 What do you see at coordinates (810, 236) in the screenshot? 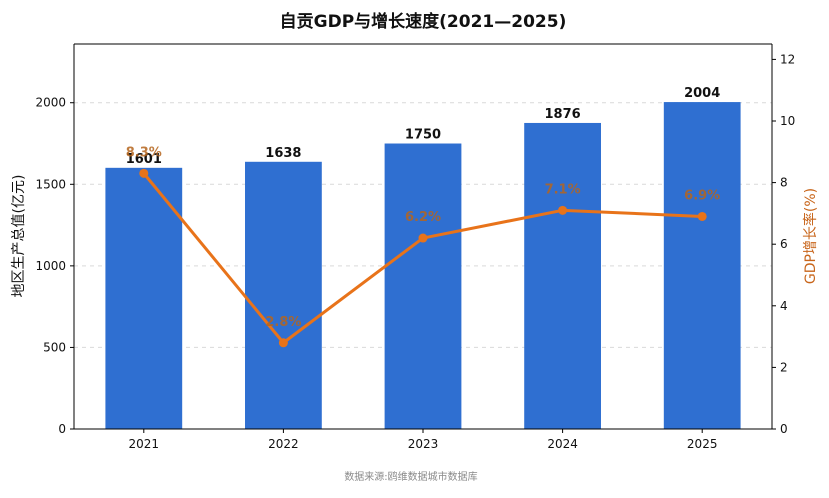
I see `y2-axis-label: GDP增长率(%)` at bounding box center [810, 236].